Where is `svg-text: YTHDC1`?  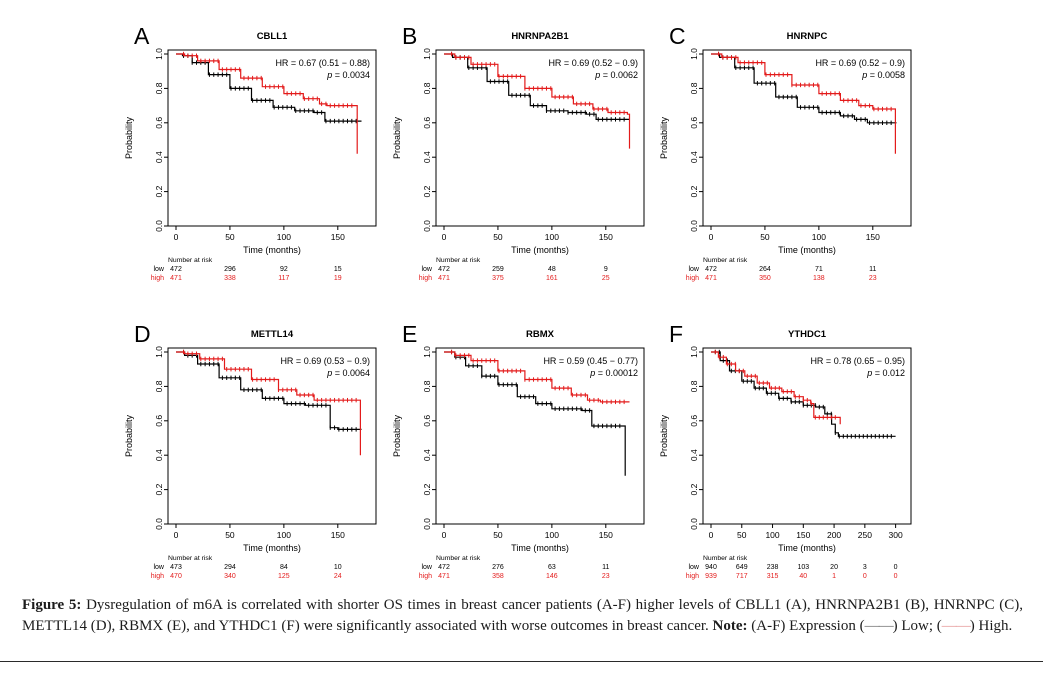
svg-text: YTHDC1 is located at coordinates (807, 334).